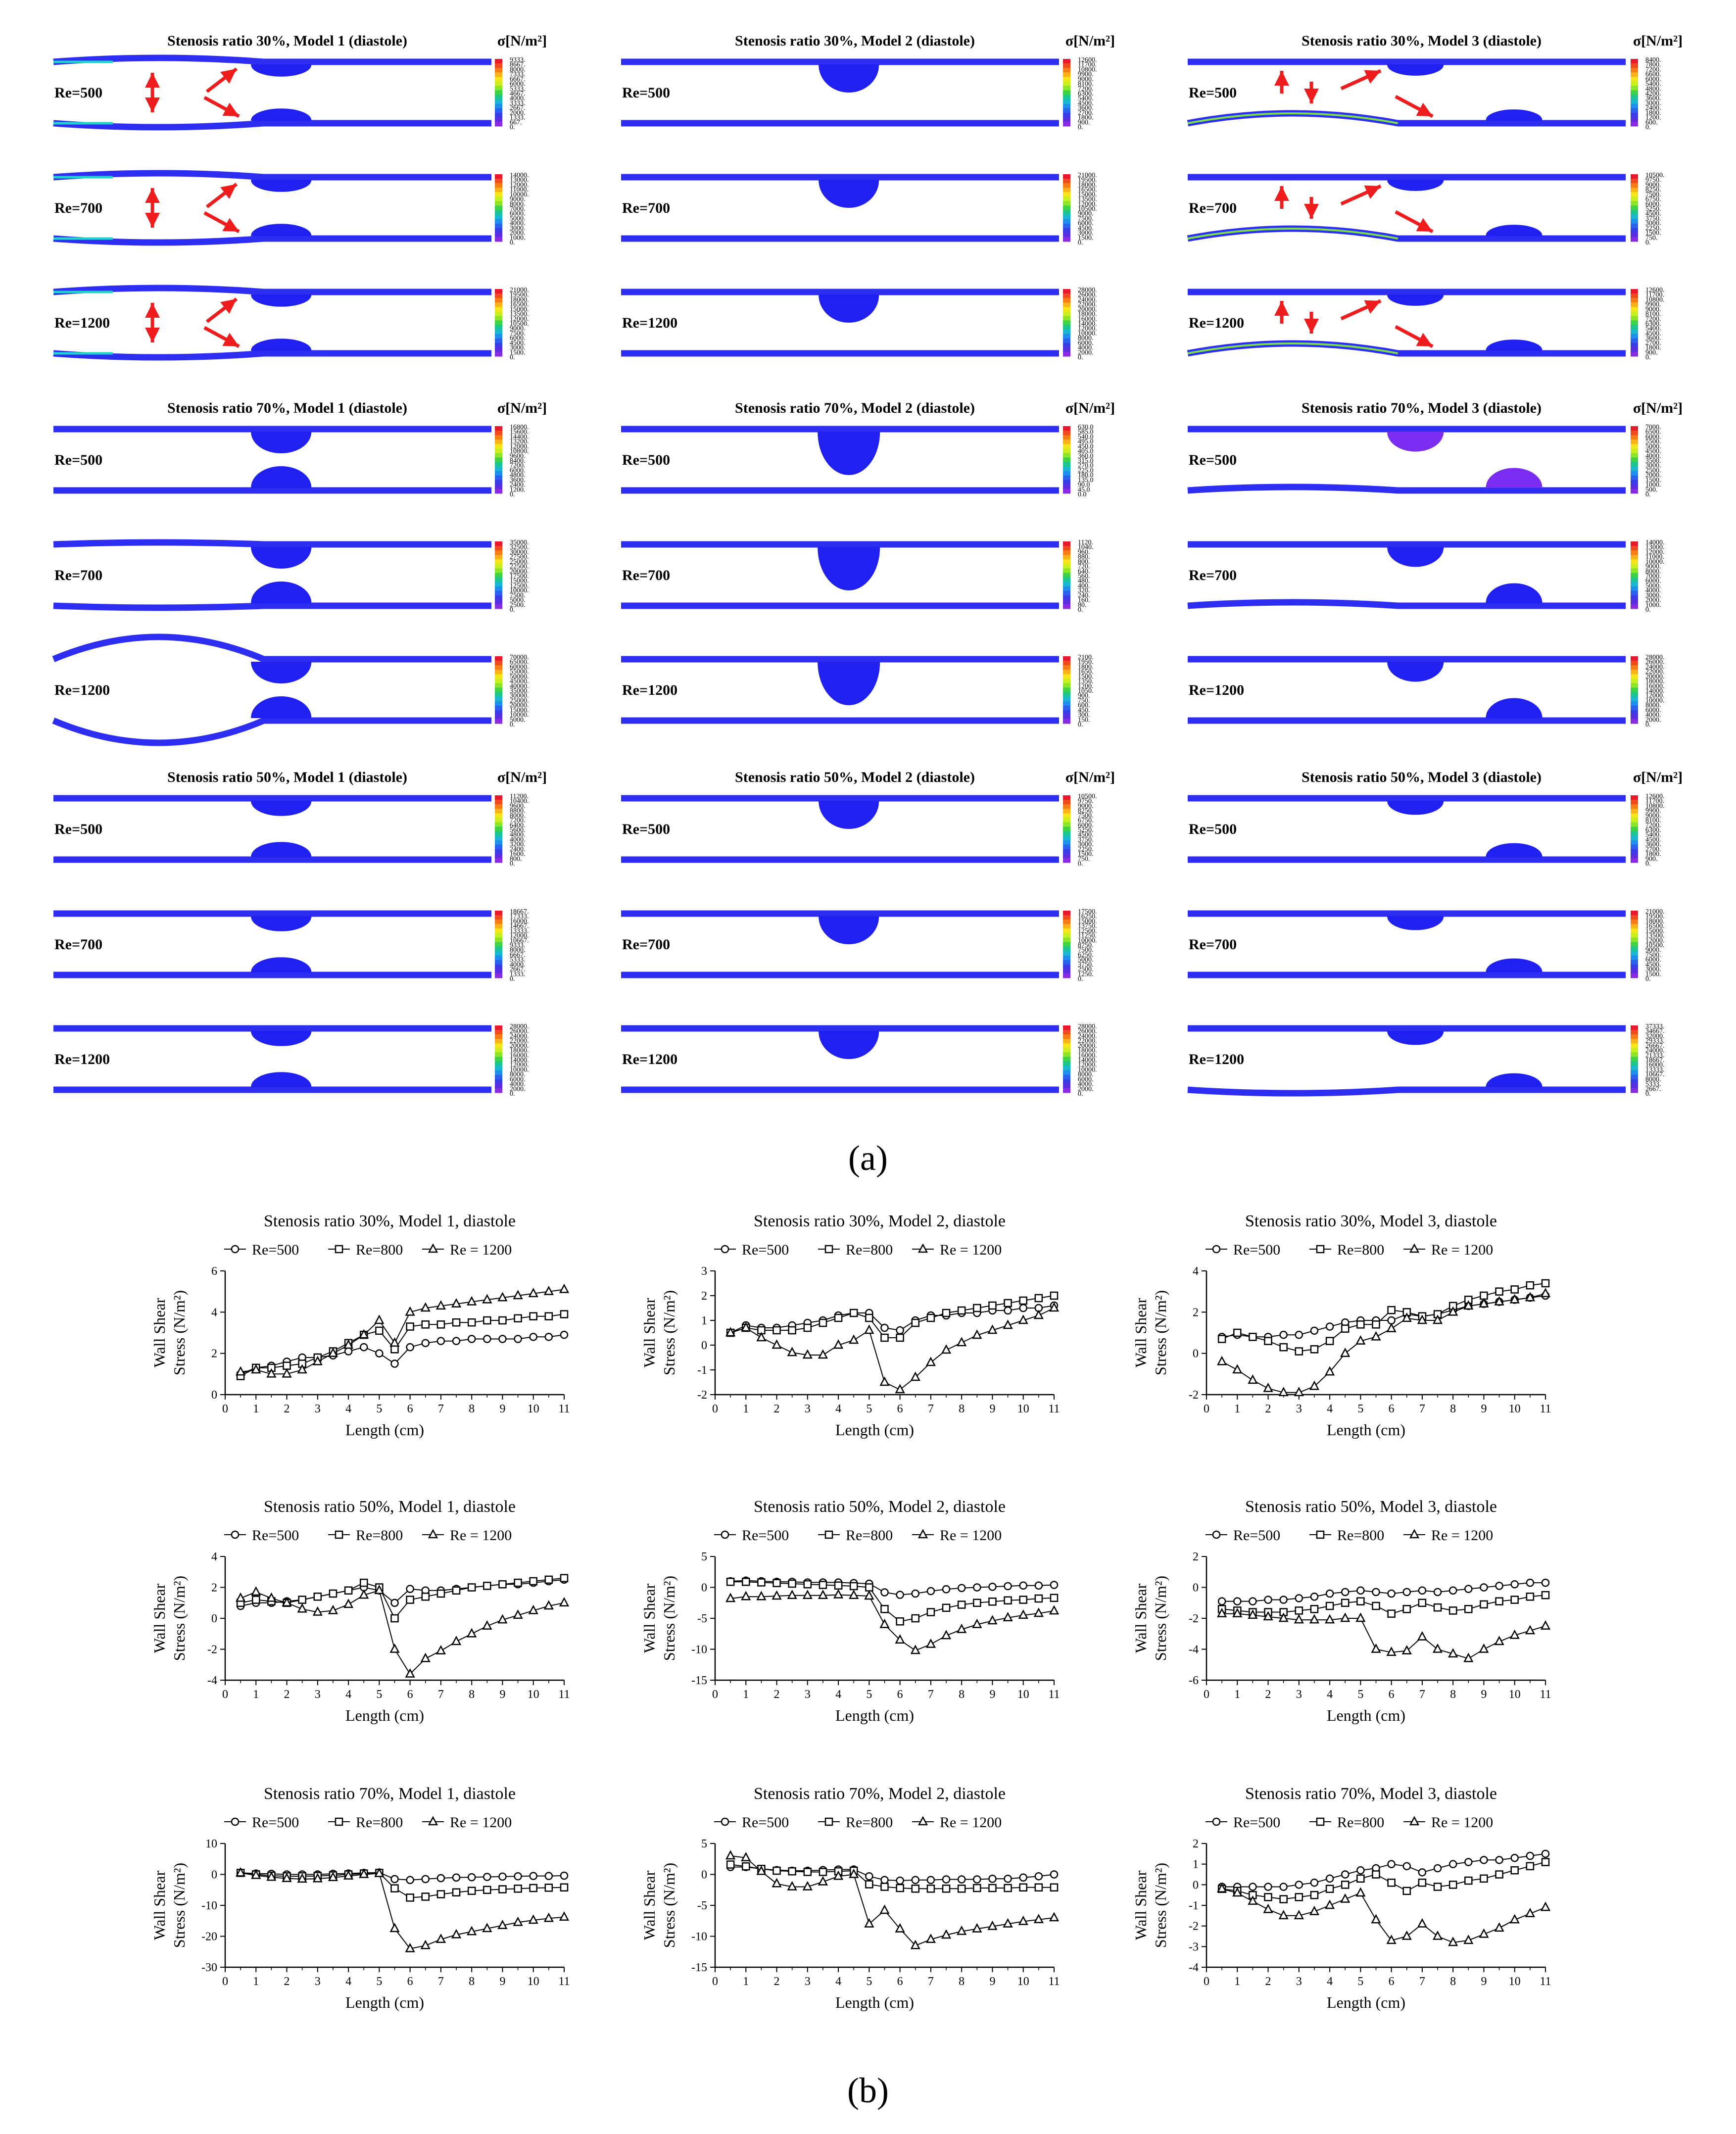  What do you see at coordinates (1653, 1084) in the screenshot?
I see `legend-value: 5333.` at bounding box center [1653, 1084].